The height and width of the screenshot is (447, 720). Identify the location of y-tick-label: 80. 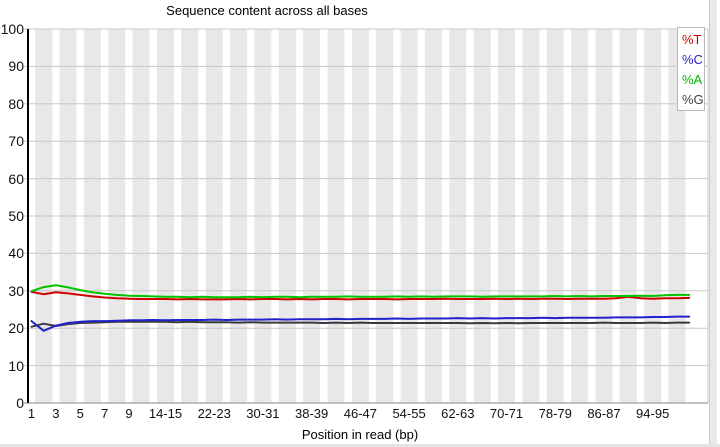
(16, 103).